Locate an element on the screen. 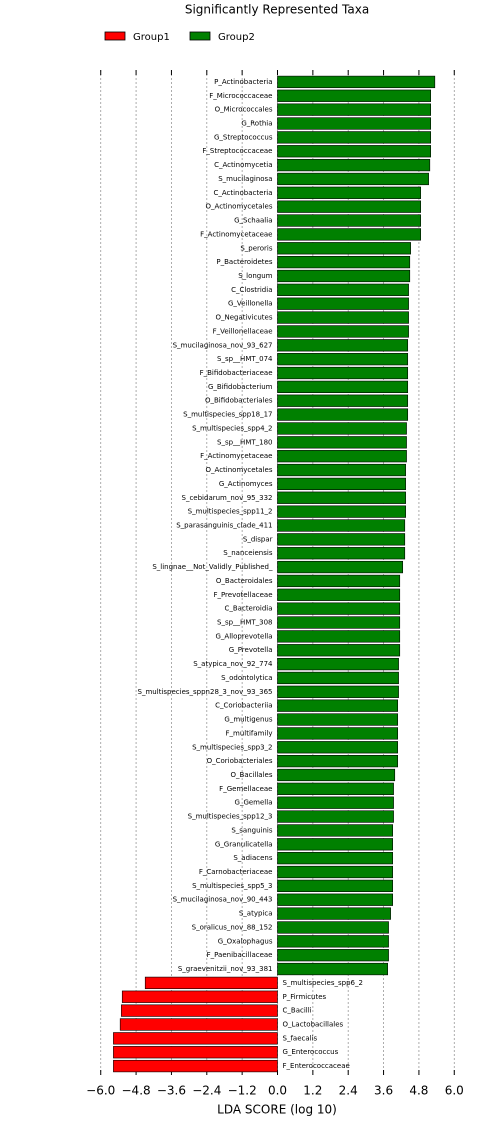  category-label: S_atypica_nov_92_774 is located at coordinates (233, 664).